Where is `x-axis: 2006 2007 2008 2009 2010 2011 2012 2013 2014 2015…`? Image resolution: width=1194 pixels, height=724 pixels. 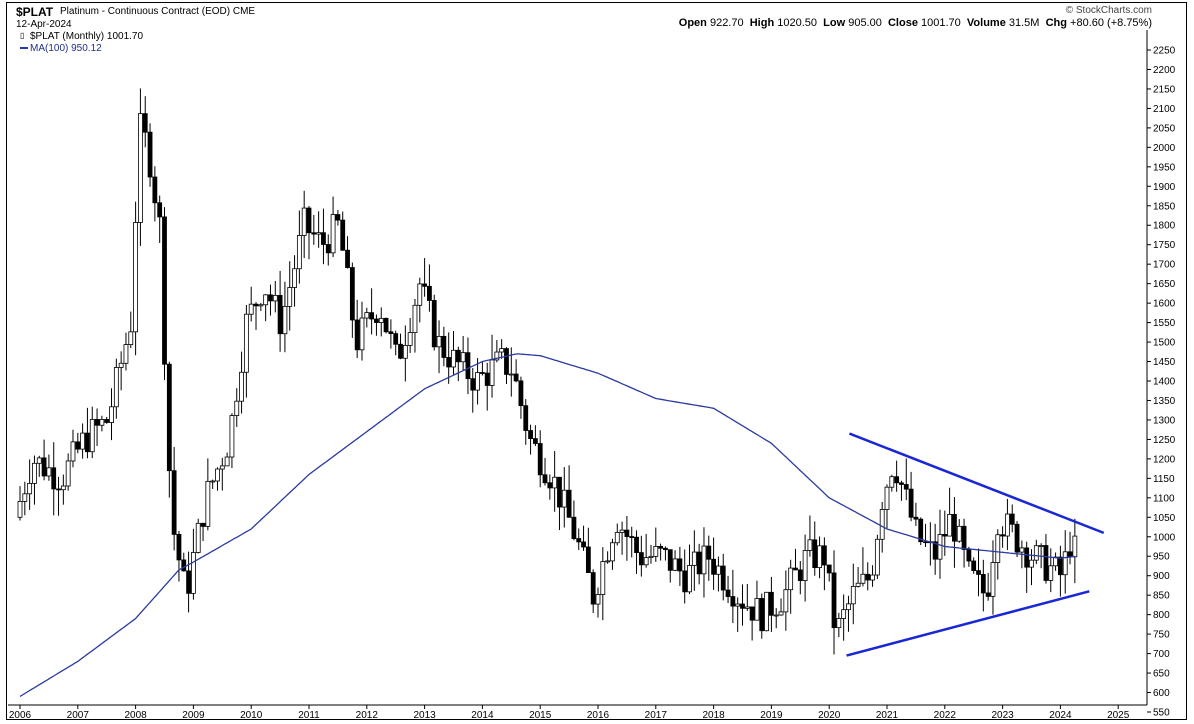 x-axis: 2006 2007 2008 2009 2010 2011 2012 2013 2014 2015… is located at coordinates (577, 712).